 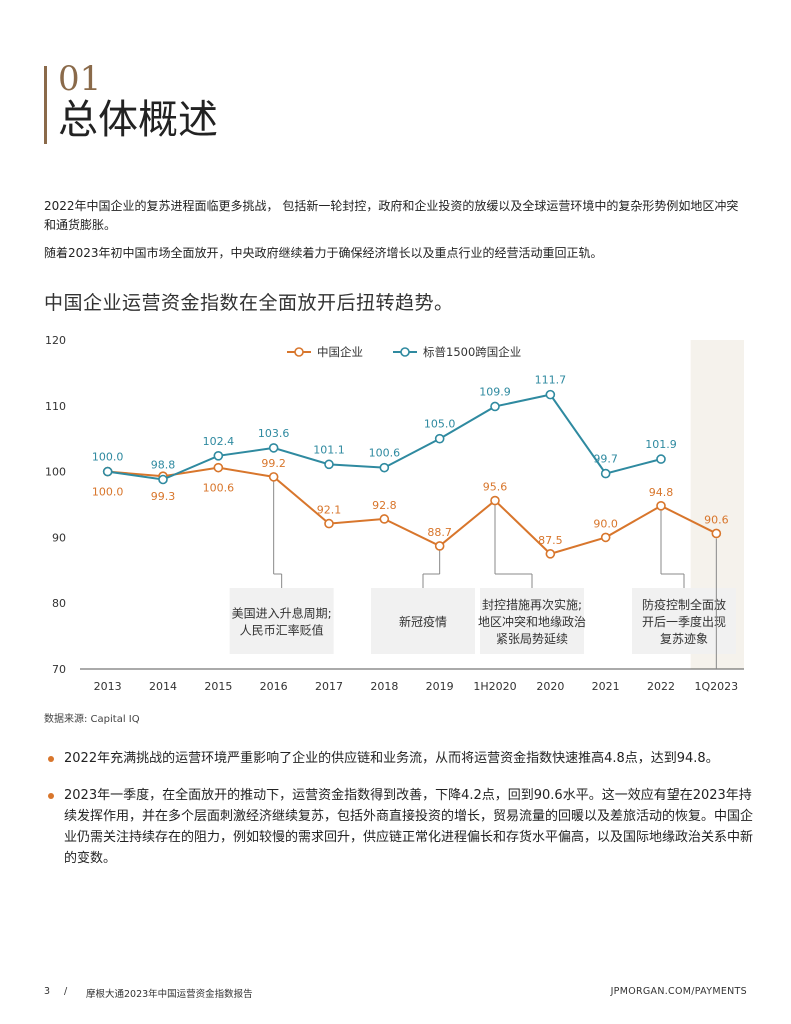 What do you see at coordinates (440, 686) in the screenshot?
I see `x-tick-label: 2019` at bounding box center [440, 686].